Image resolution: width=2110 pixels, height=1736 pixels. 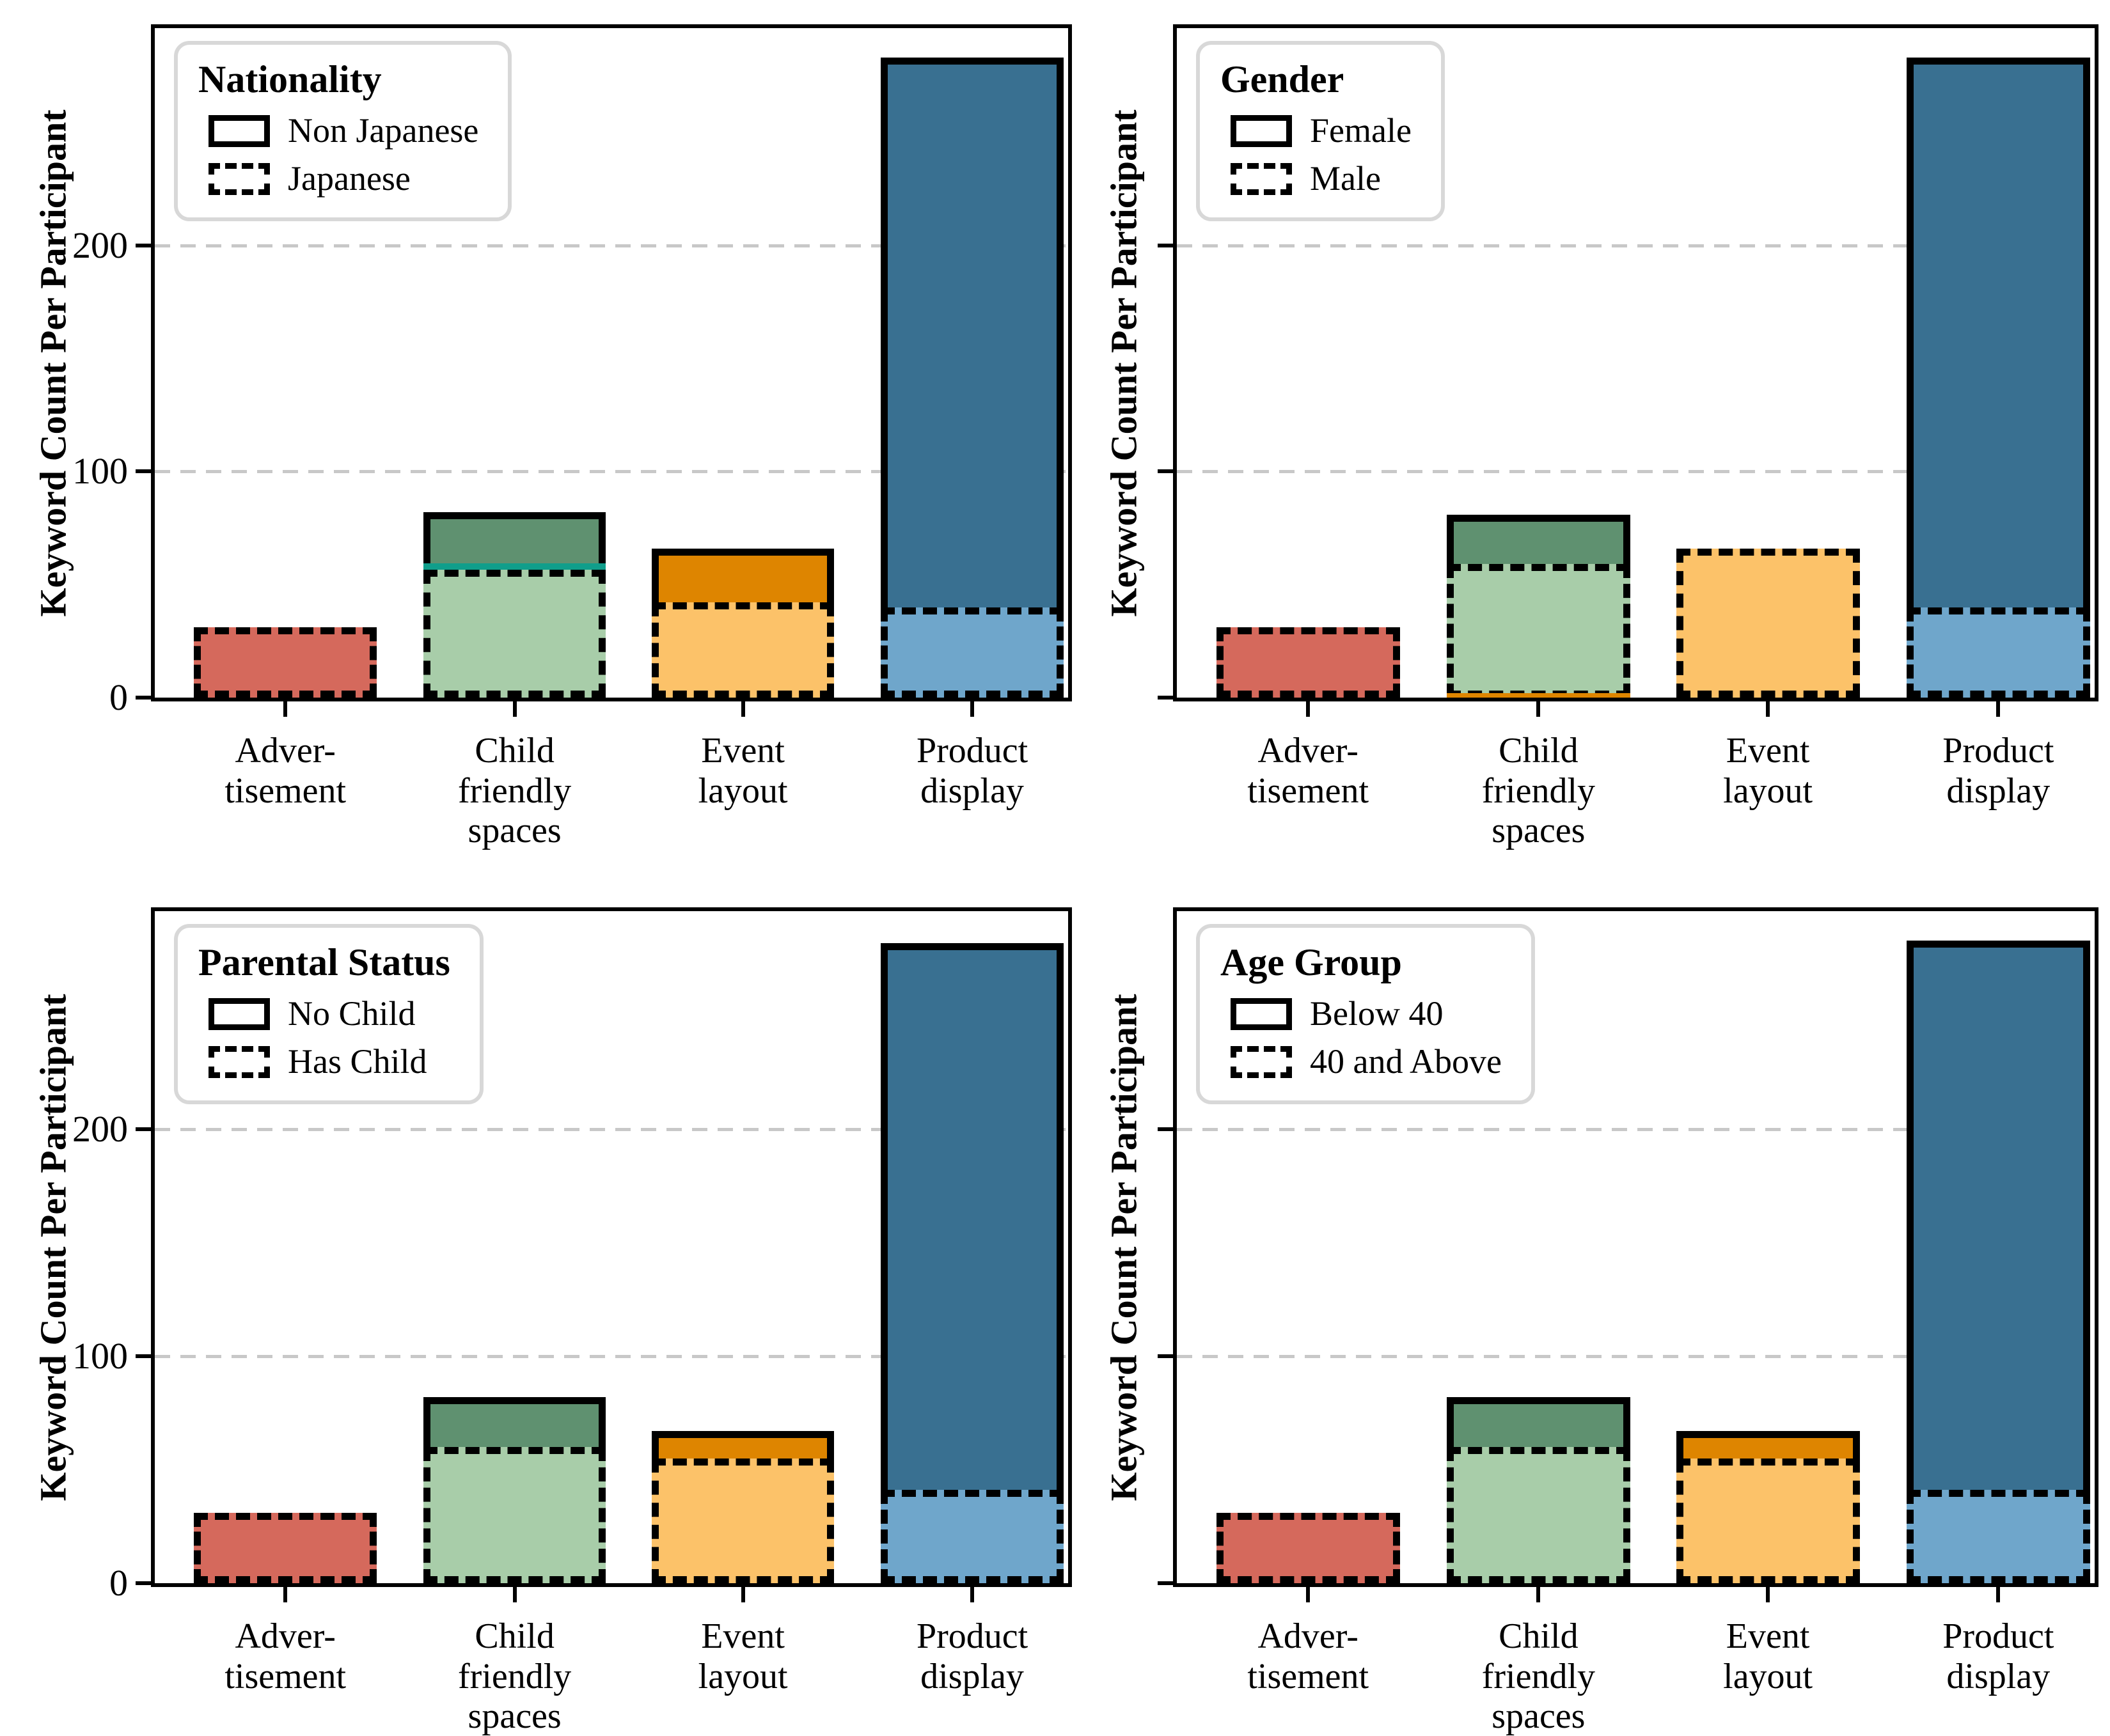 I want to click on bar-child-friendly-spaces-40-and-above, so click(x=1538, y=1514).